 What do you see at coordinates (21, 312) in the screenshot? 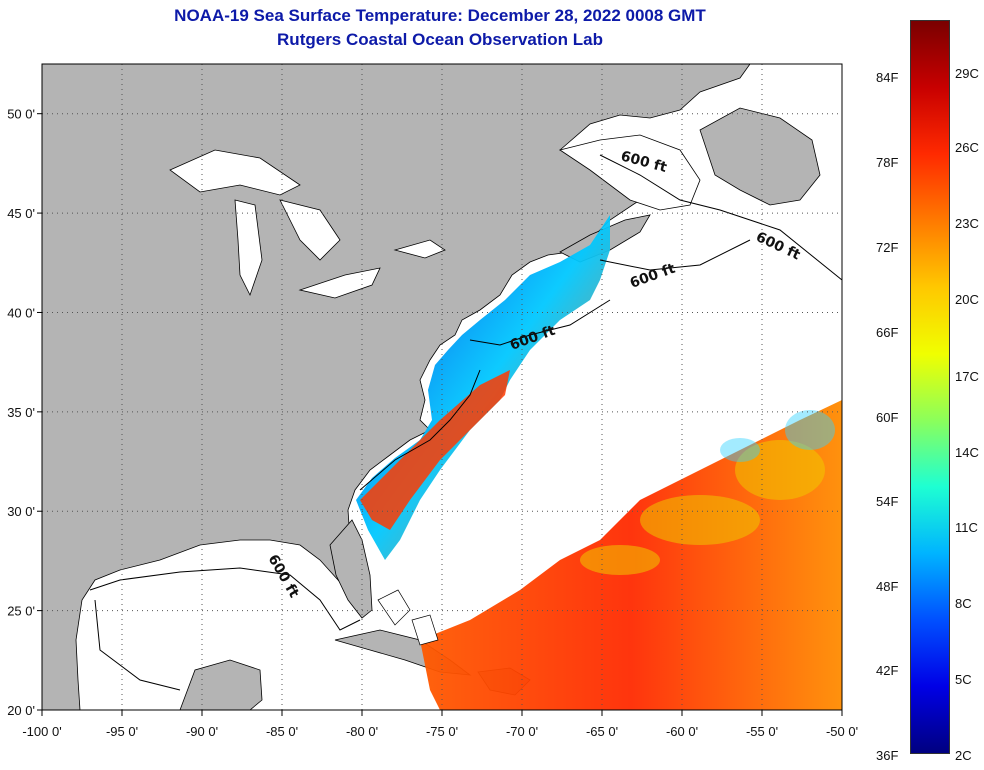
I see `lat-tick-label: 40 0'` at bounding box center [21, 312].